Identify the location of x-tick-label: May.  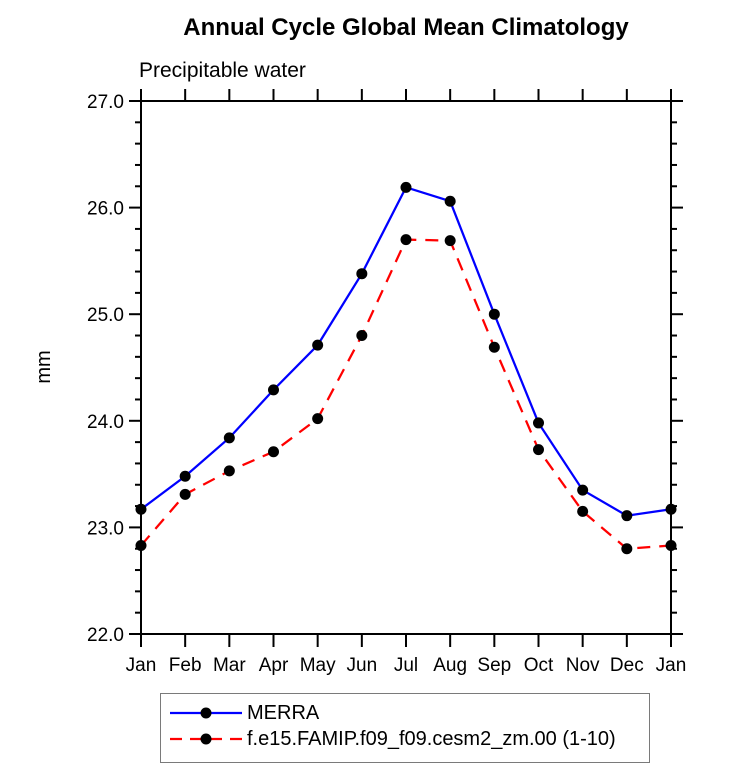
(318, 665).